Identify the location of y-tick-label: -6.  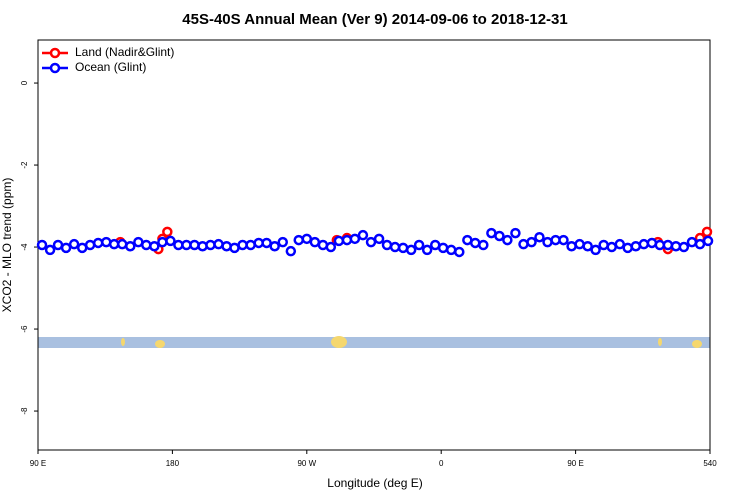
(24, 329).